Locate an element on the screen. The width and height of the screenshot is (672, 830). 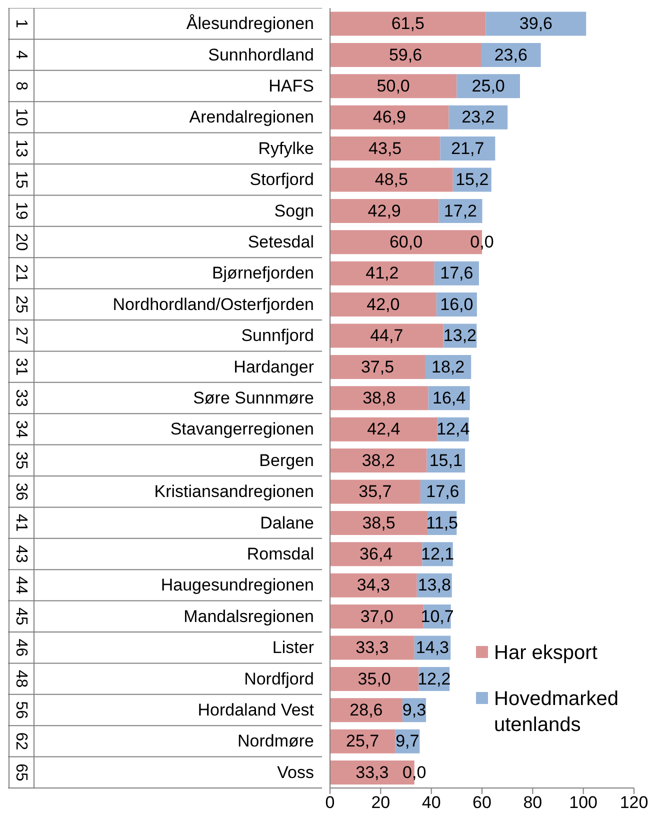
text: 43 is located at coordinates (21, 554).